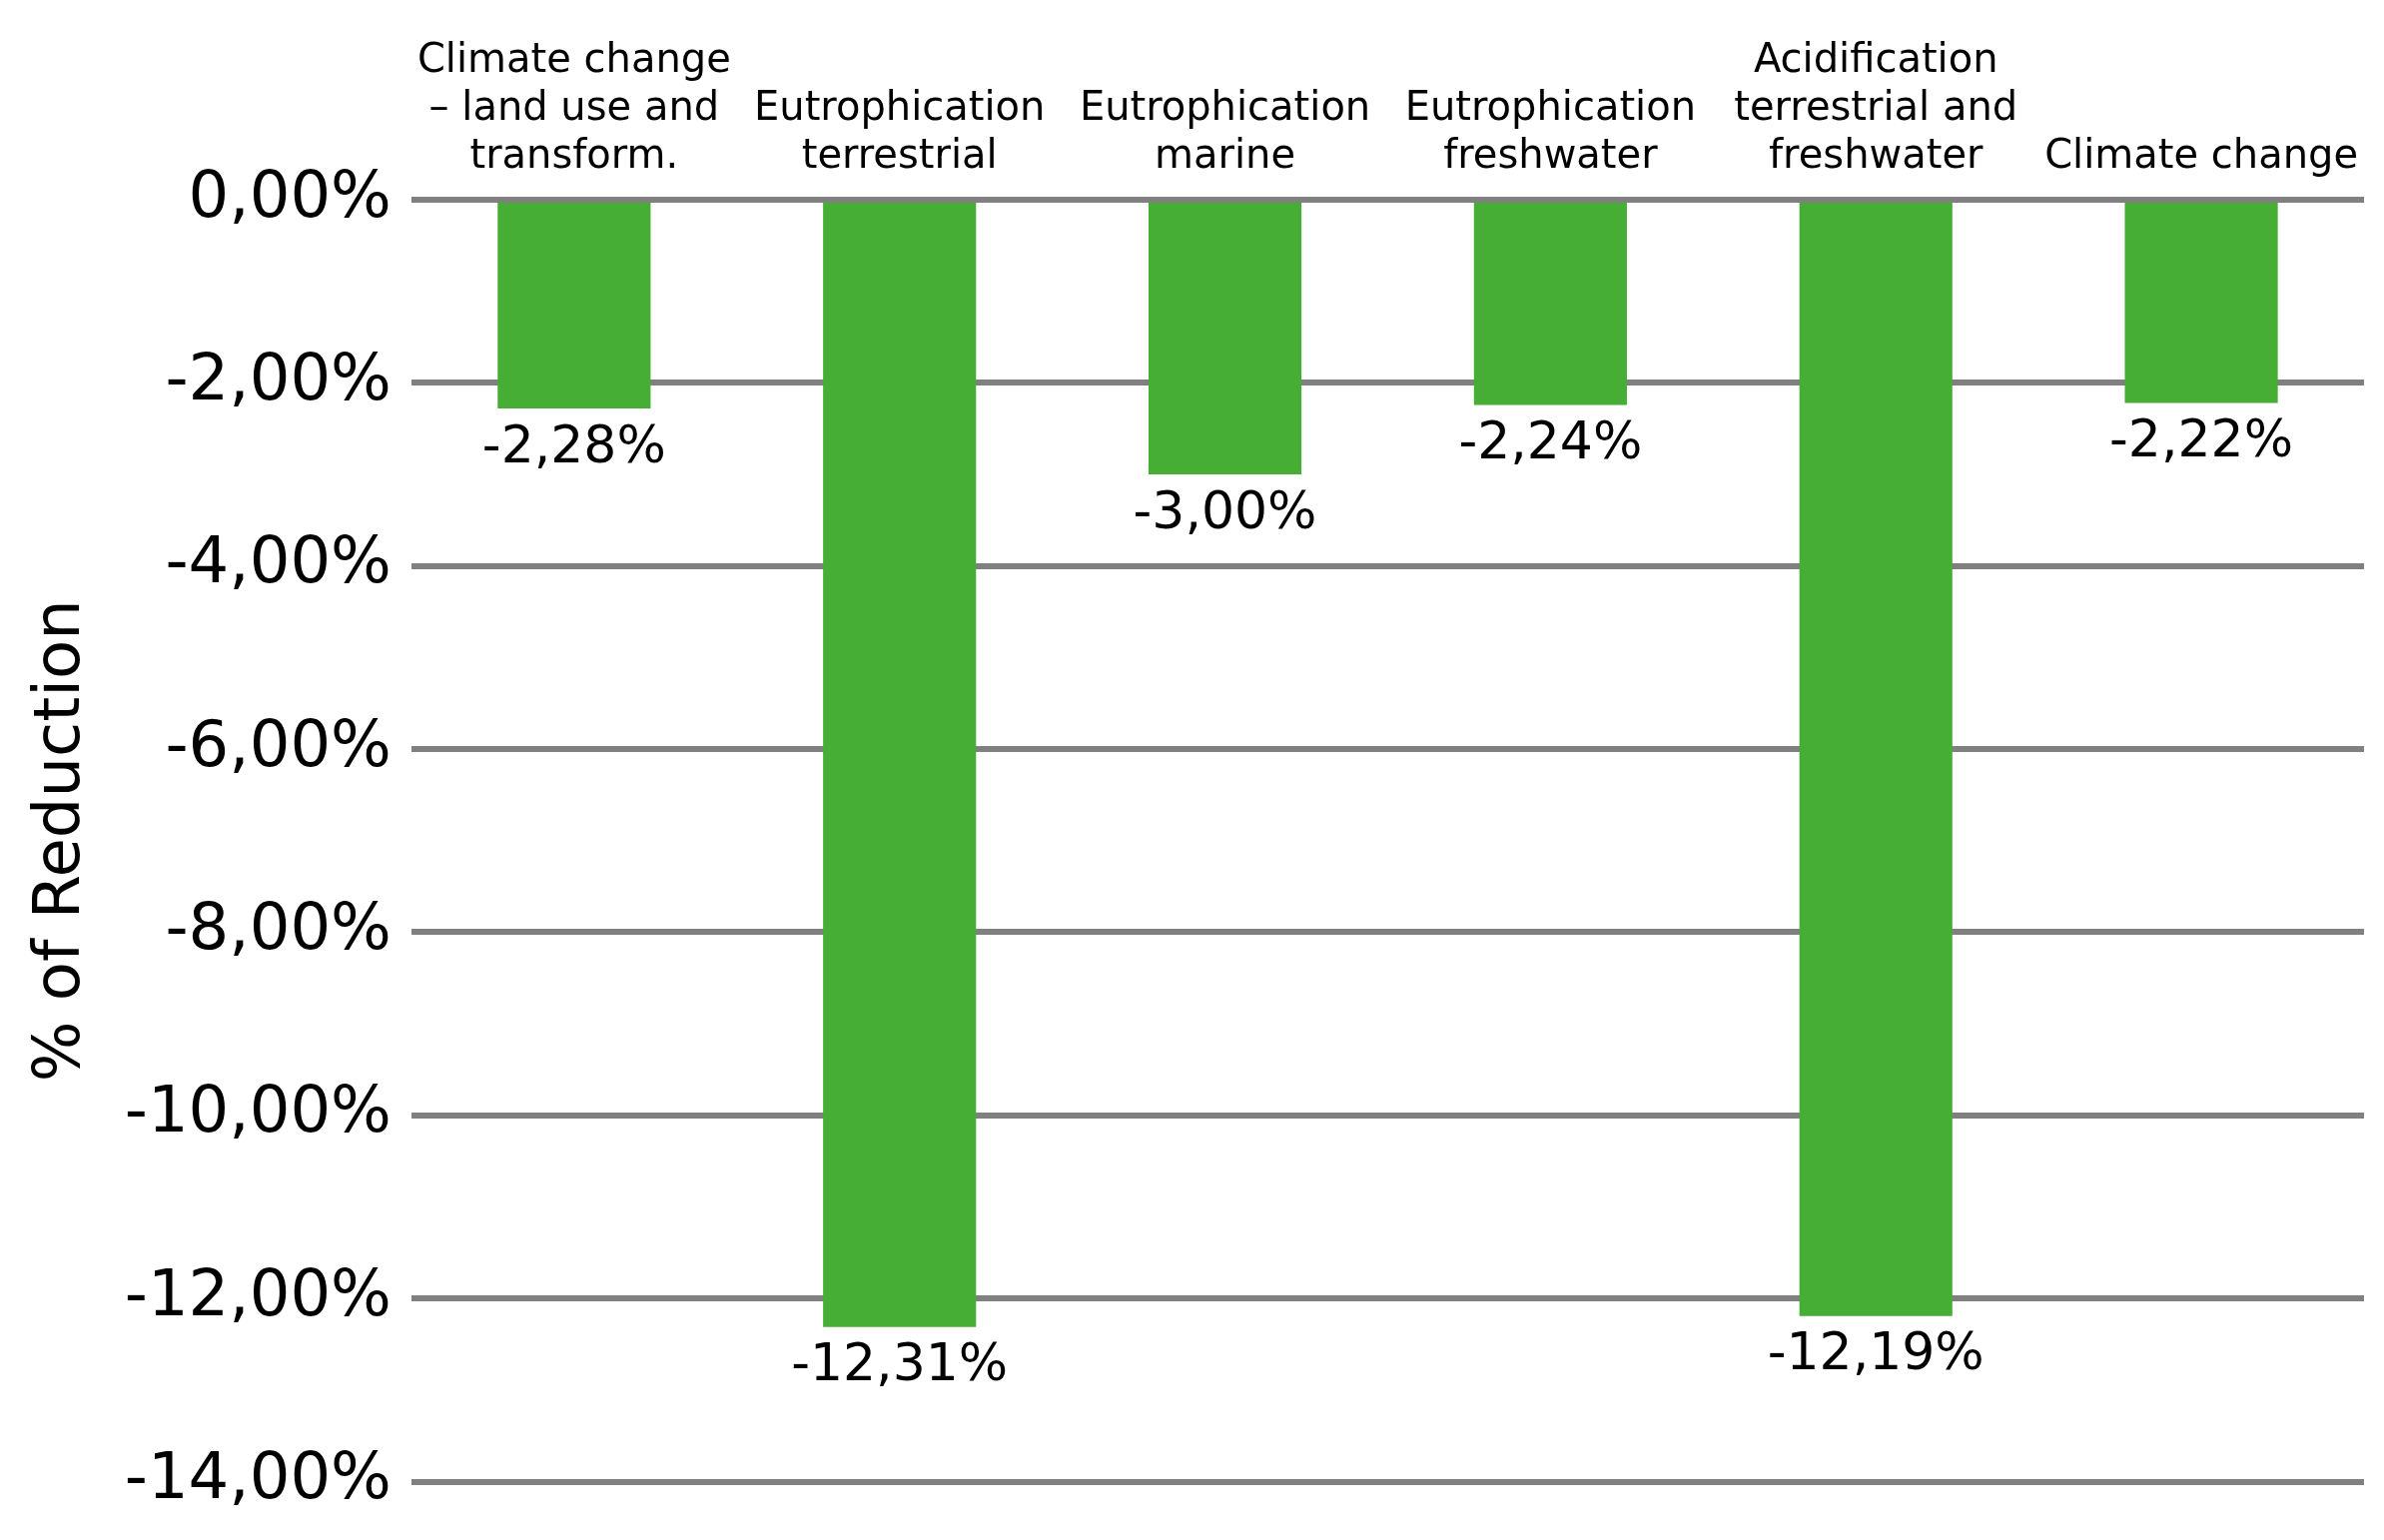 The width and height of the screenshot is (2384, 1540). Describe the element at coordinates (2201, 155) in the screenshot. I see `x-tick-label: Climate change` at that location.